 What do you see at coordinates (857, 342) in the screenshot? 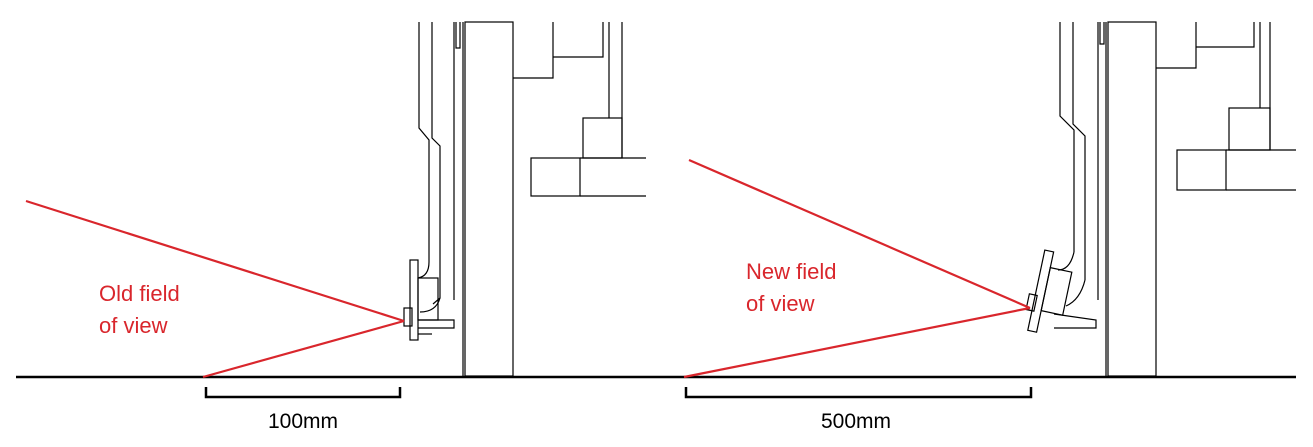
I see `new-fov-lower-ray` at bounding box center [857, 342].